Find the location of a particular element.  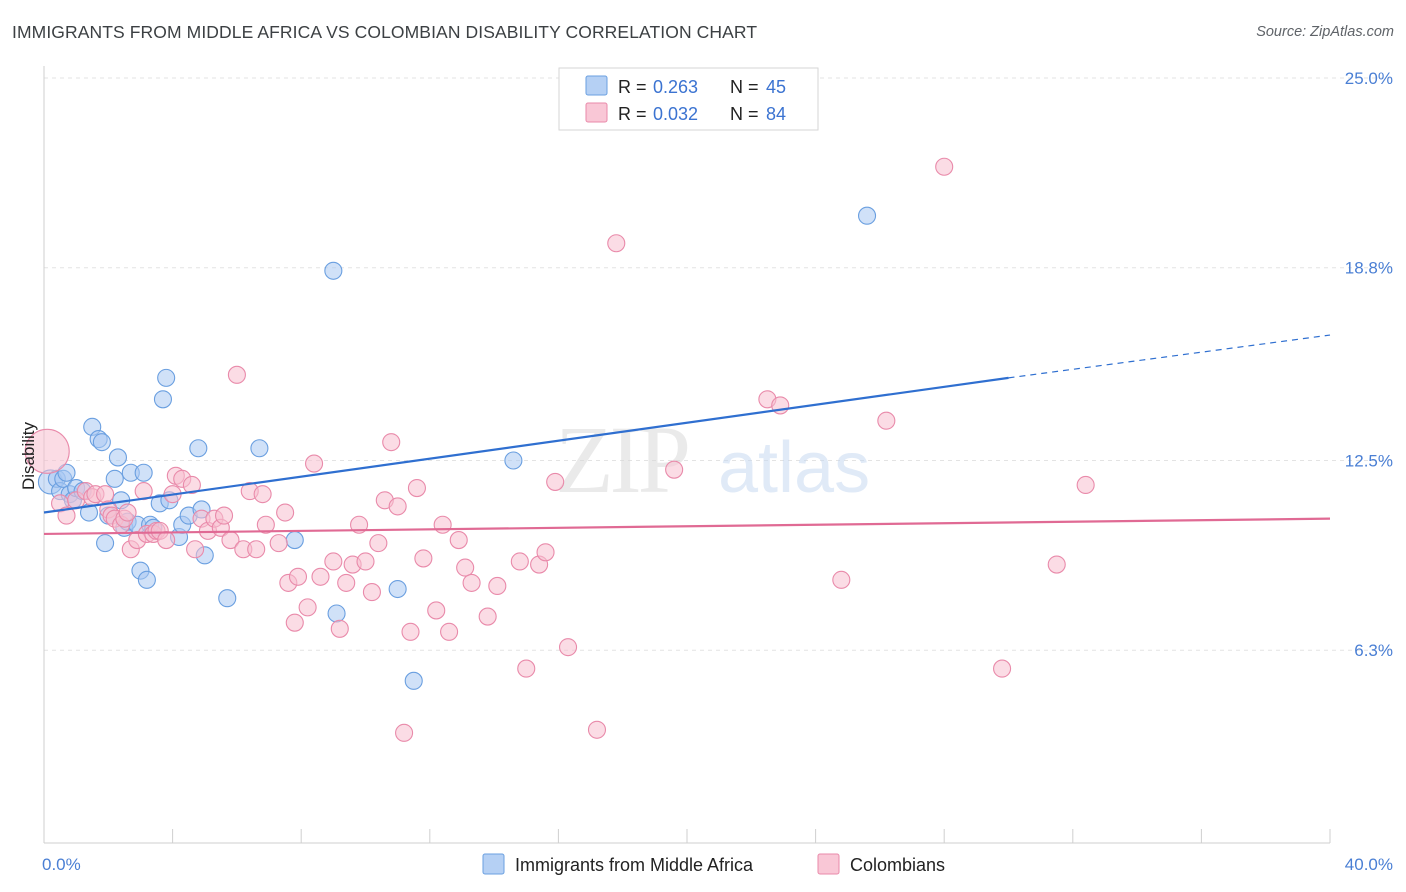

legend-swatch-pink is located at coordinates (596, 112).